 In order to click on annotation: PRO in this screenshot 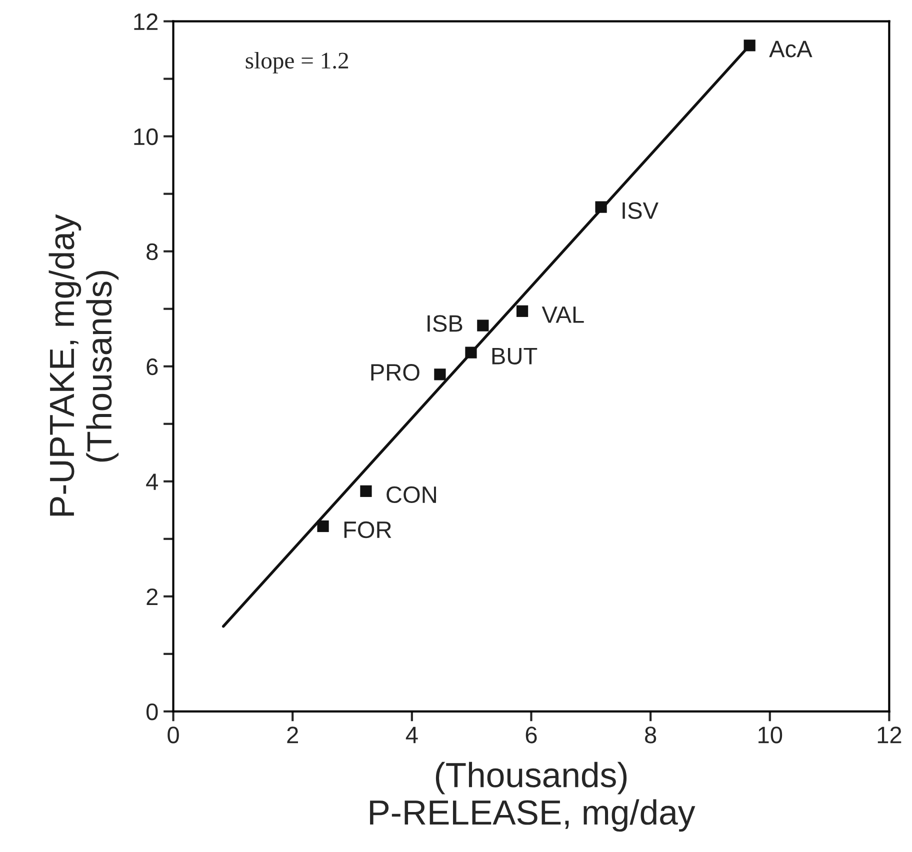, I will do `click(395, 372)`.